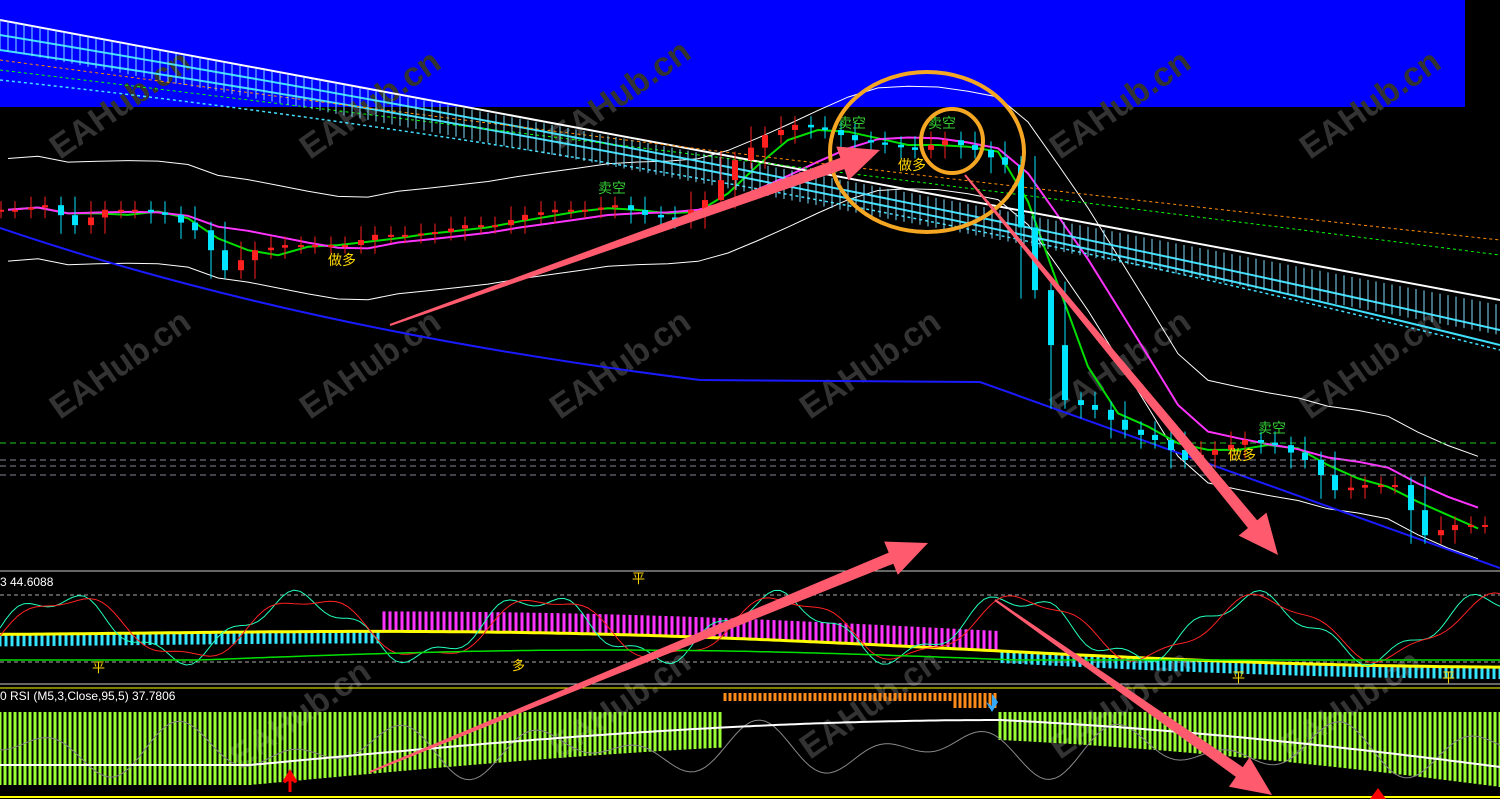  I want to click on osc-slow-line, so click(750, 628).